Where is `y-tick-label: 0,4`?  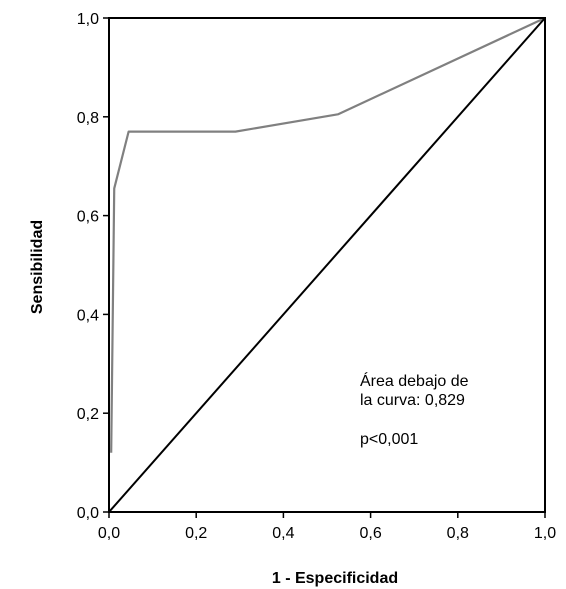
y-tick-label: 0,4 is located at coordinates (88, 315).